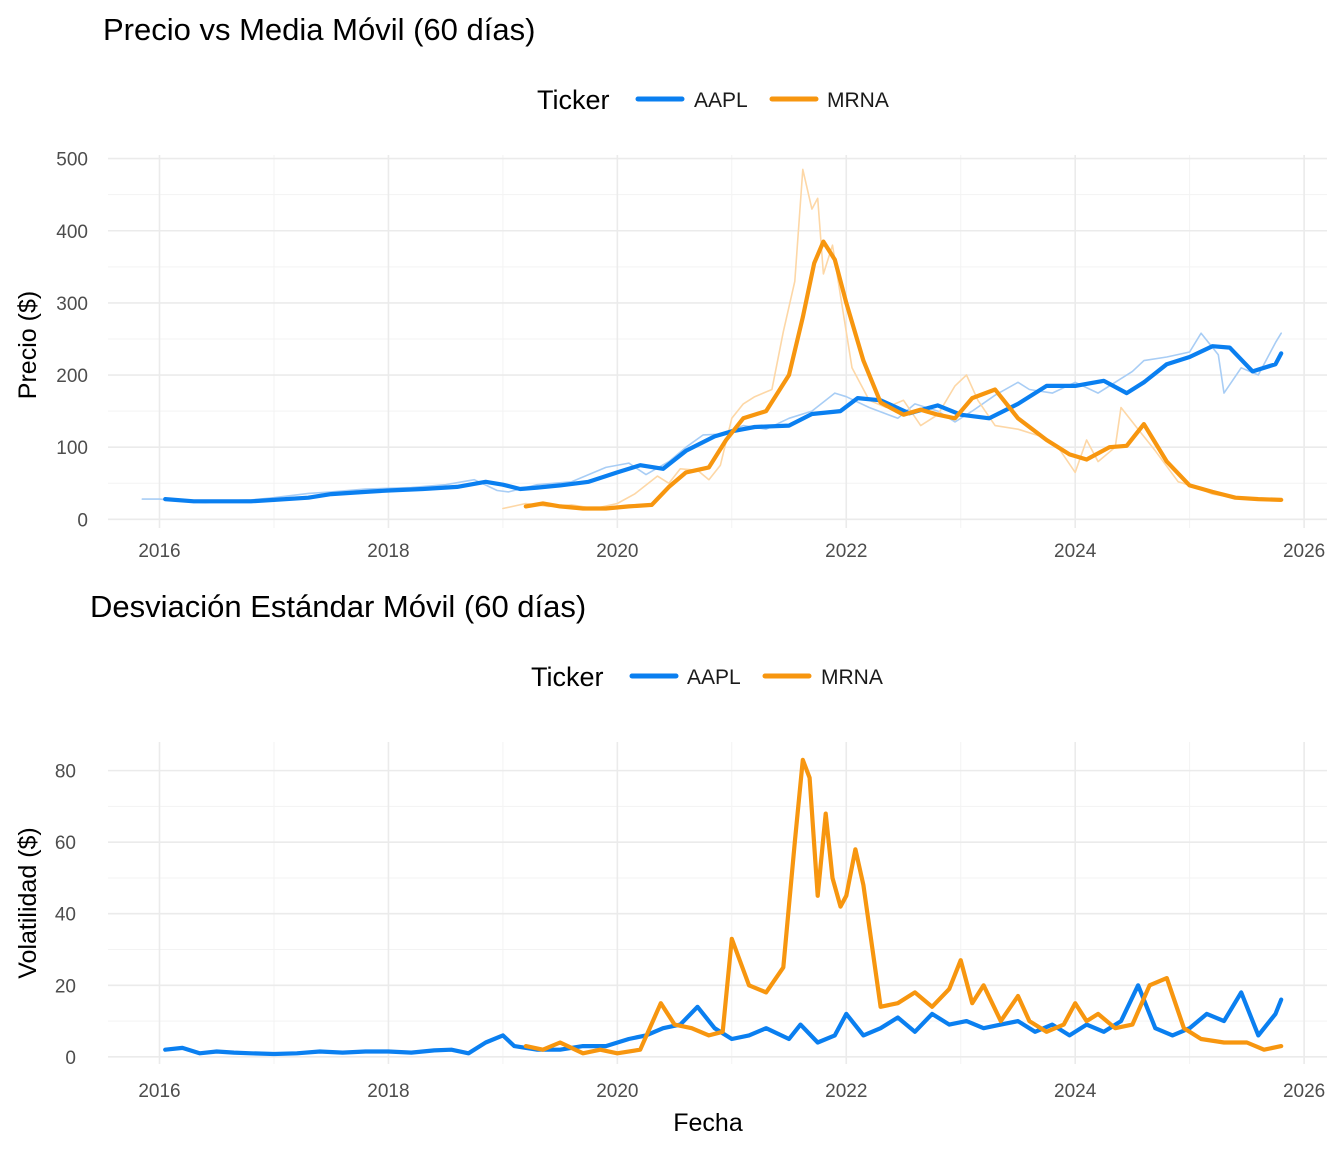 This screenshot has width=1344, height=1152. What do you see at coordinates (338, 606) in the screenshot?
I see `volatility-chart-title: Desviación Estándar Móvil (60 días)` at bounding box center [338, 606].